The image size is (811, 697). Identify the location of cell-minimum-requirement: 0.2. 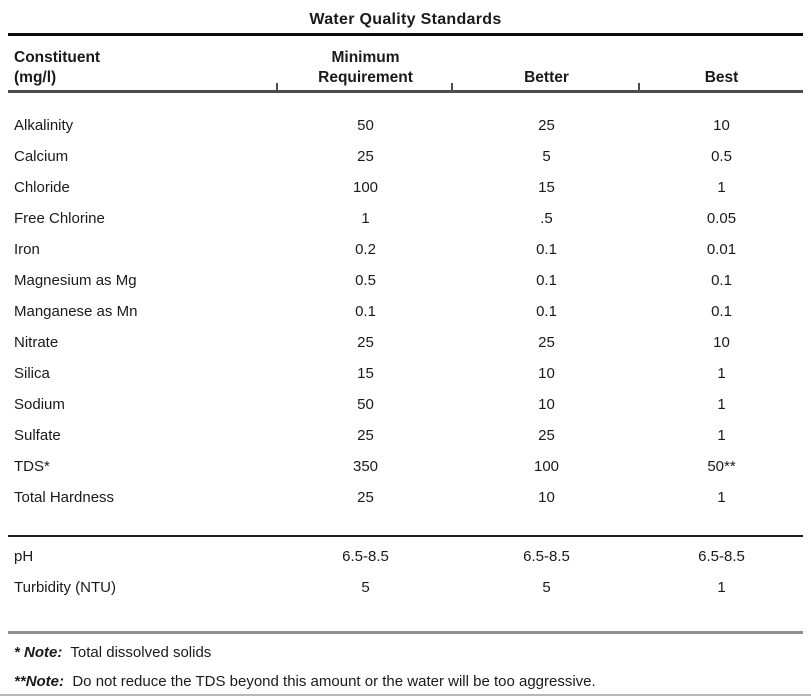
(365, 249).